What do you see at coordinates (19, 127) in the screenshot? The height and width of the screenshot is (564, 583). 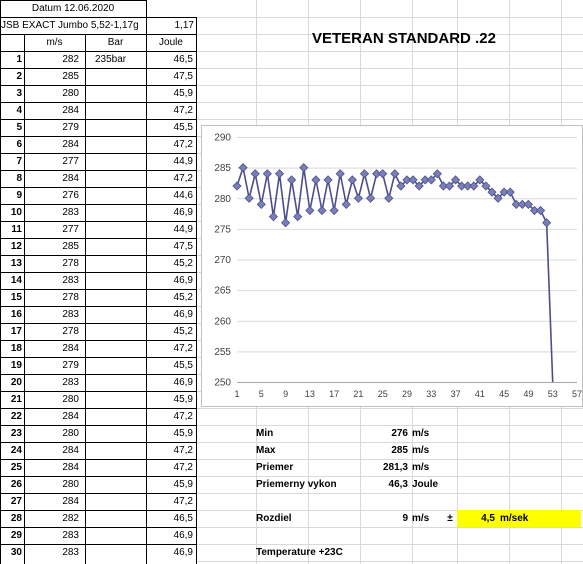 I see `row-number: 5` at bounding box center [19, 127].